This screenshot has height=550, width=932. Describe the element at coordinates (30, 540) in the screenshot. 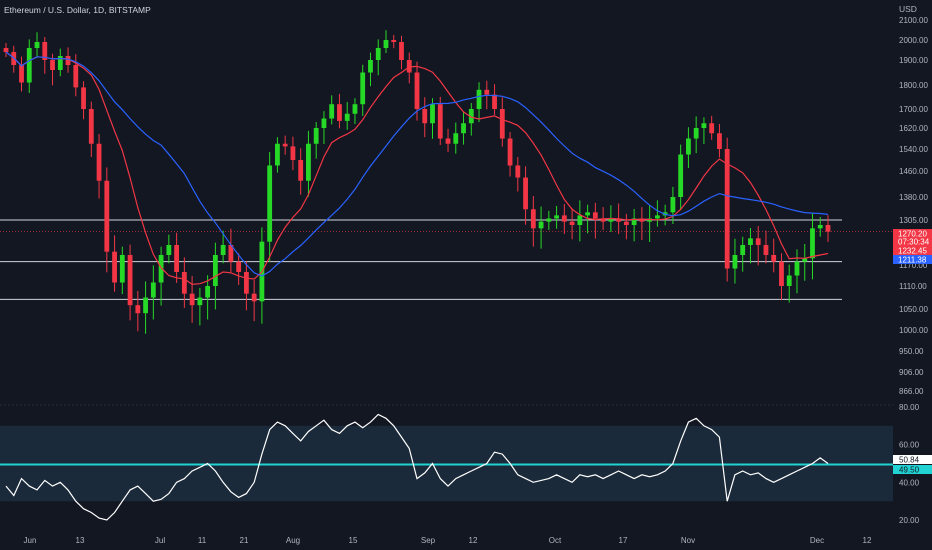

I see `x-tick-label: Jun` at that location.